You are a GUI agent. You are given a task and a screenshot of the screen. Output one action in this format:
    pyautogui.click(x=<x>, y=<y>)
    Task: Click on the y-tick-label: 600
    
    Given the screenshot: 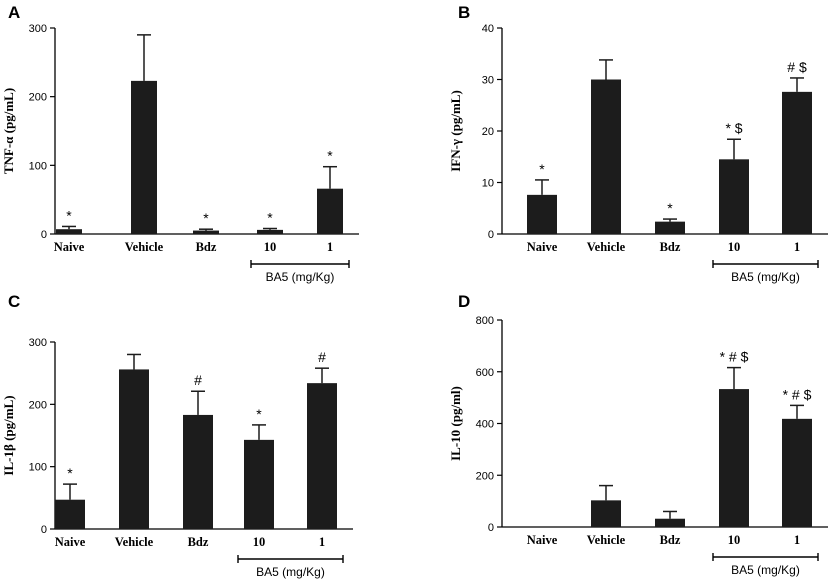 What is the action you would take?
    pyautogui.click(x=485, y=373)
    